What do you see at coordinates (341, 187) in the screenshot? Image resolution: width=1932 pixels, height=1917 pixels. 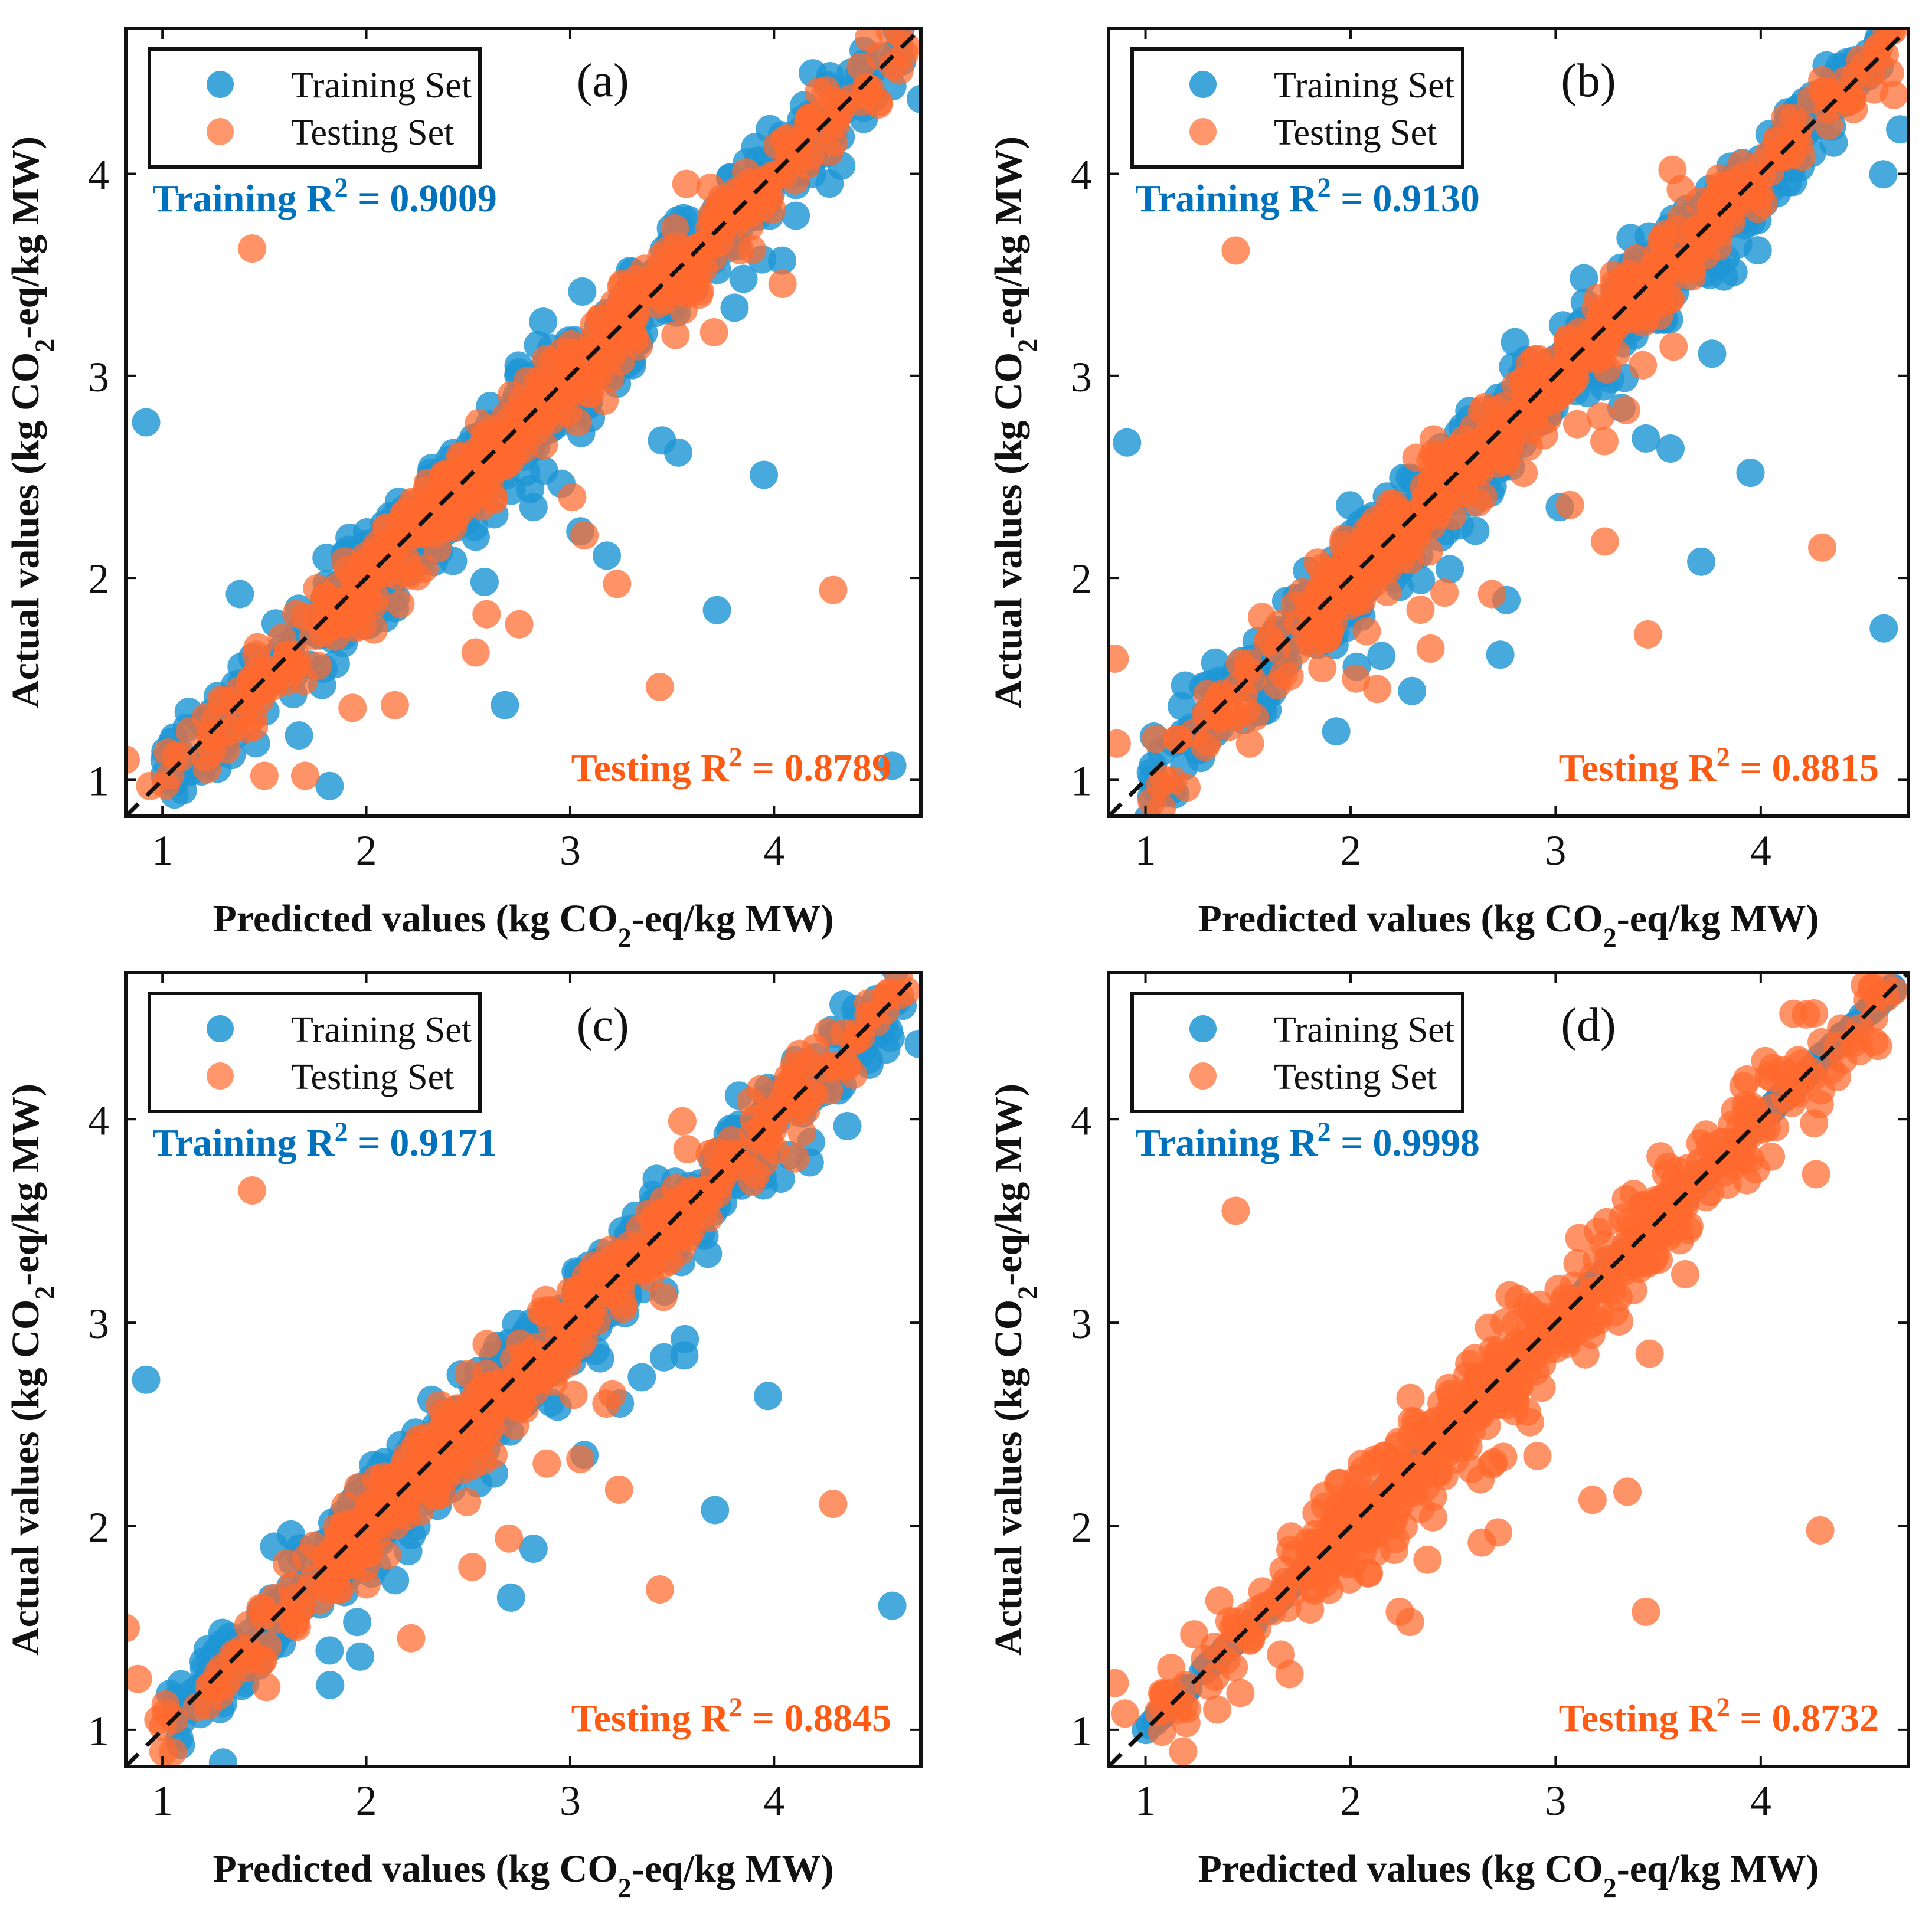 I see `r2-superscript: 2` at bounding box center [341, 187].